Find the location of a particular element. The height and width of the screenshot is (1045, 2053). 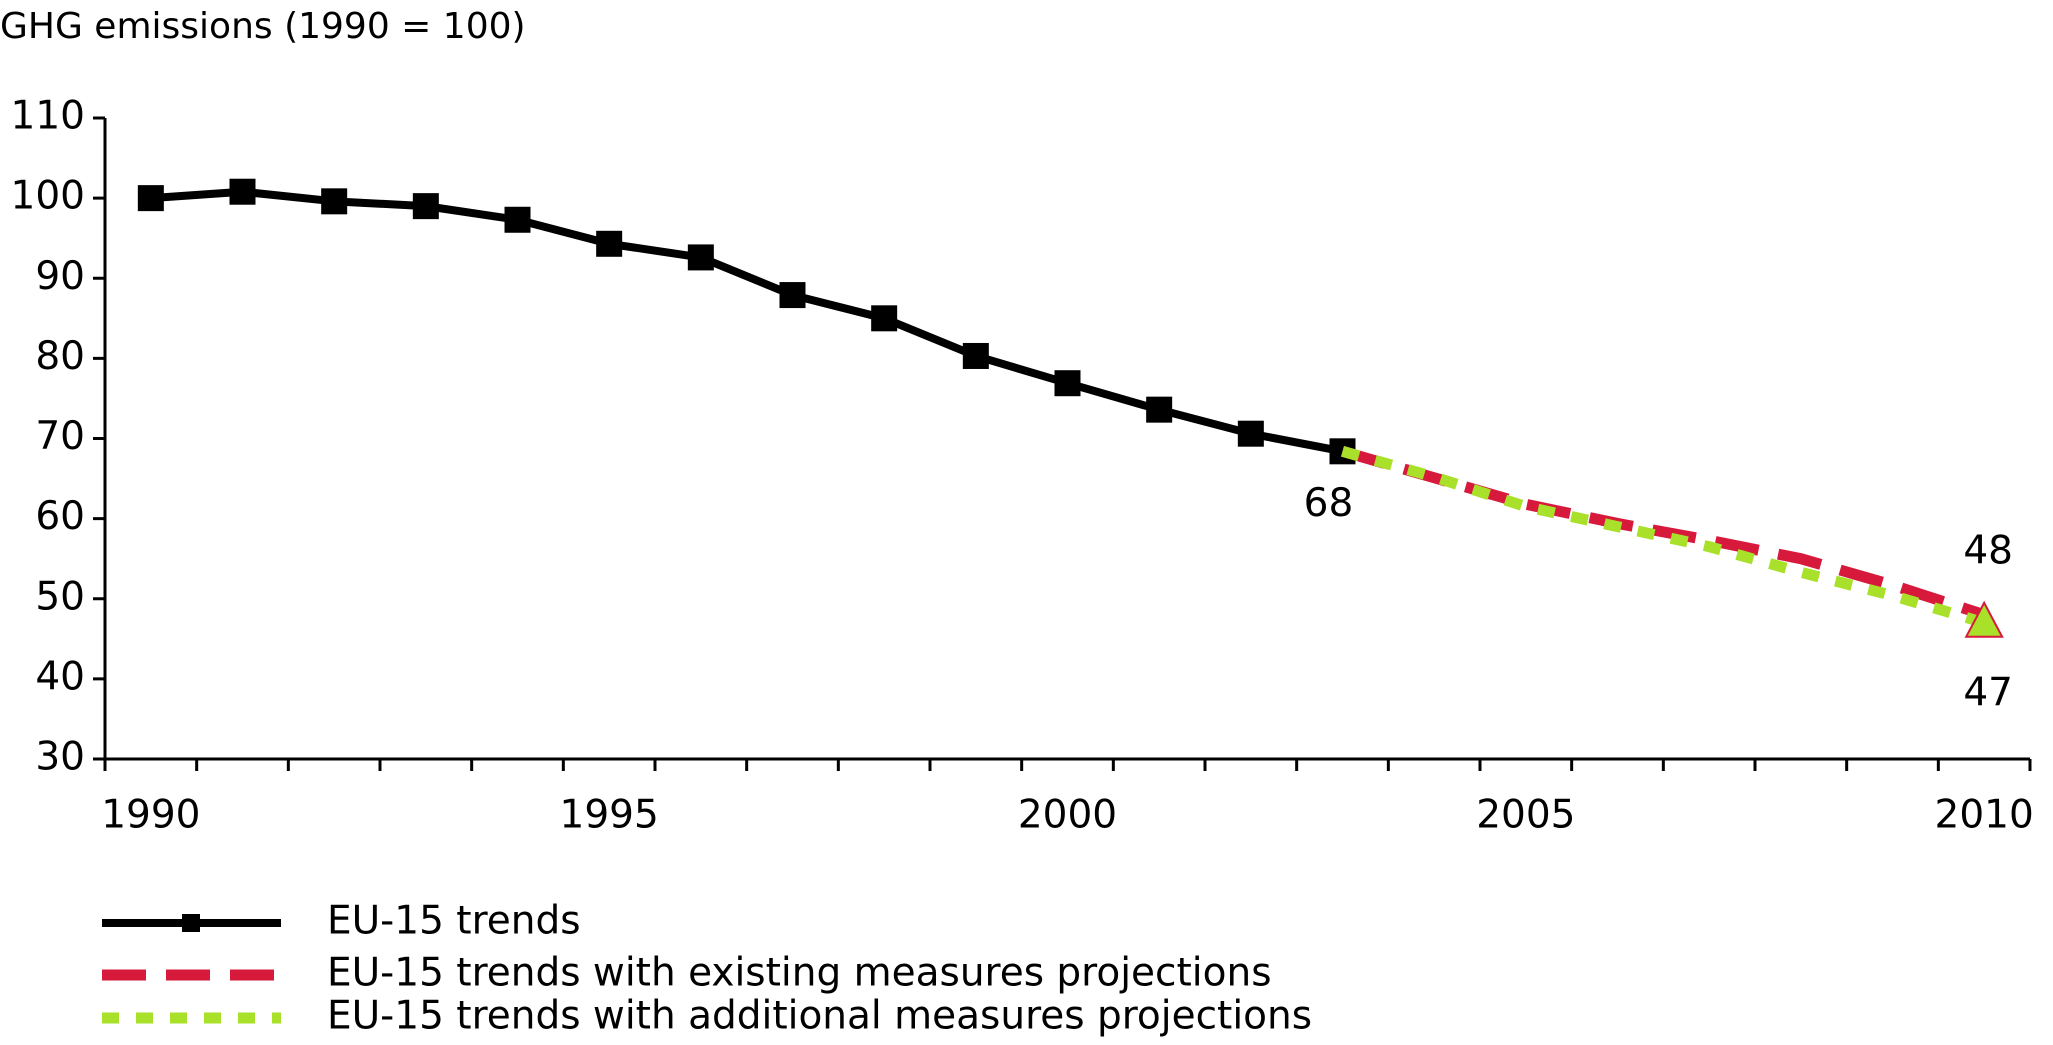

y-tick-label: 90 is located at coordinates (60, 276).